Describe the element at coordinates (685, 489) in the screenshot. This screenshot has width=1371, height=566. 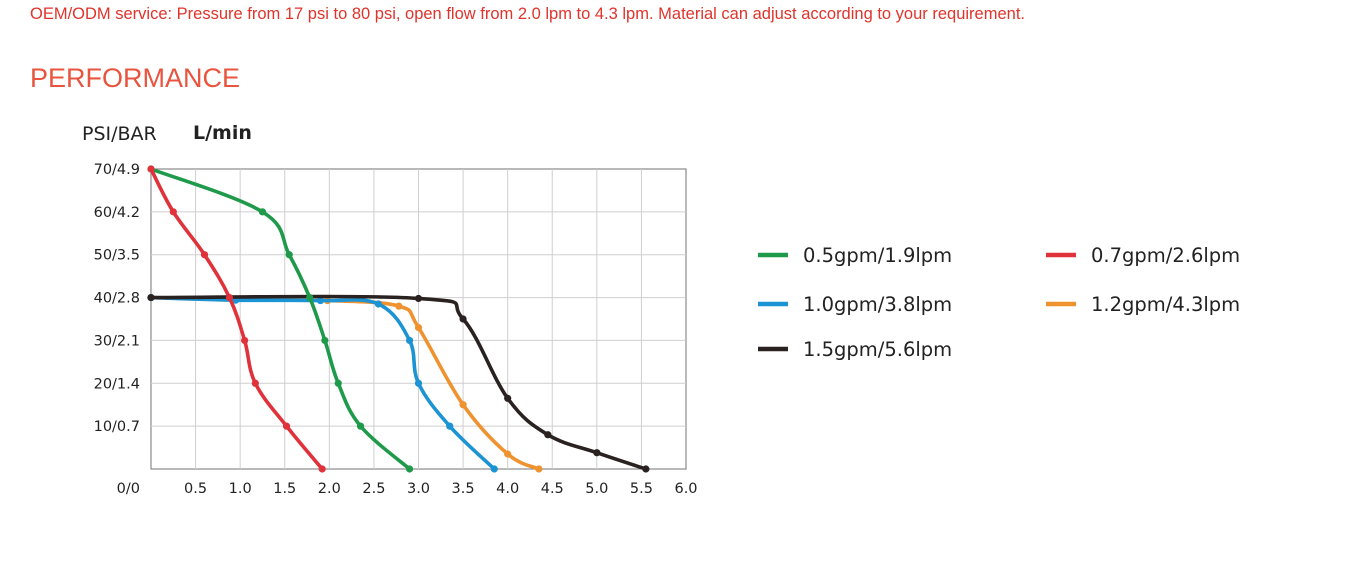
I see `x-tick-label: 6.0` at that location.